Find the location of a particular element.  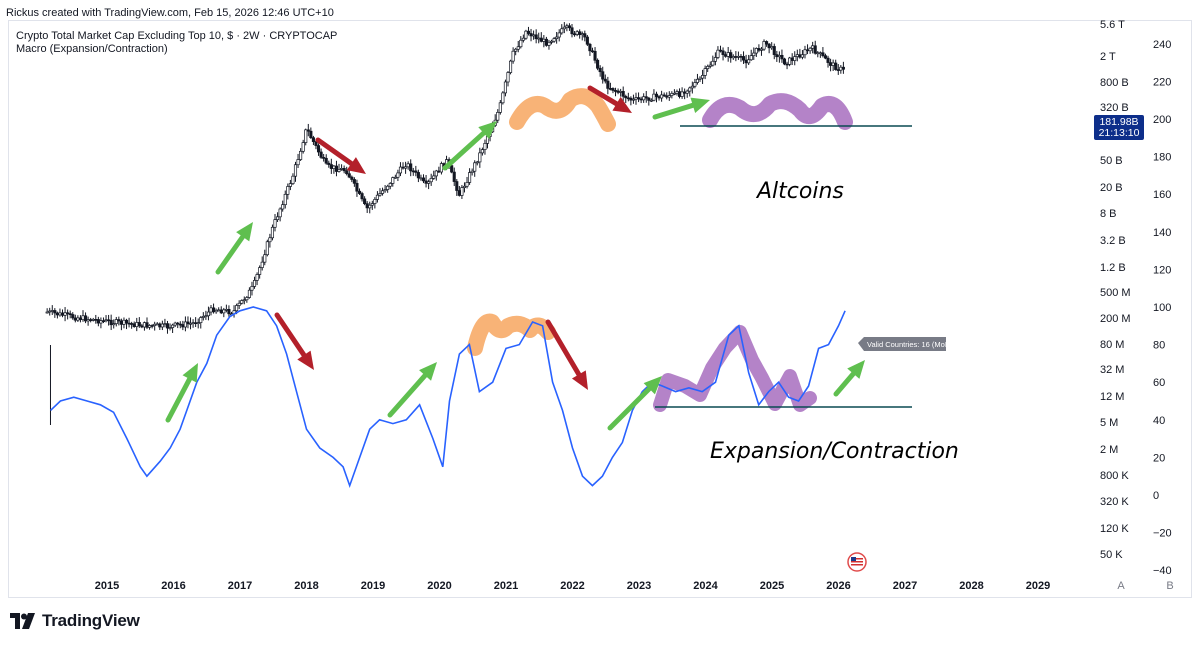

us-flag-event-icon is located at coordinates (857, 562).